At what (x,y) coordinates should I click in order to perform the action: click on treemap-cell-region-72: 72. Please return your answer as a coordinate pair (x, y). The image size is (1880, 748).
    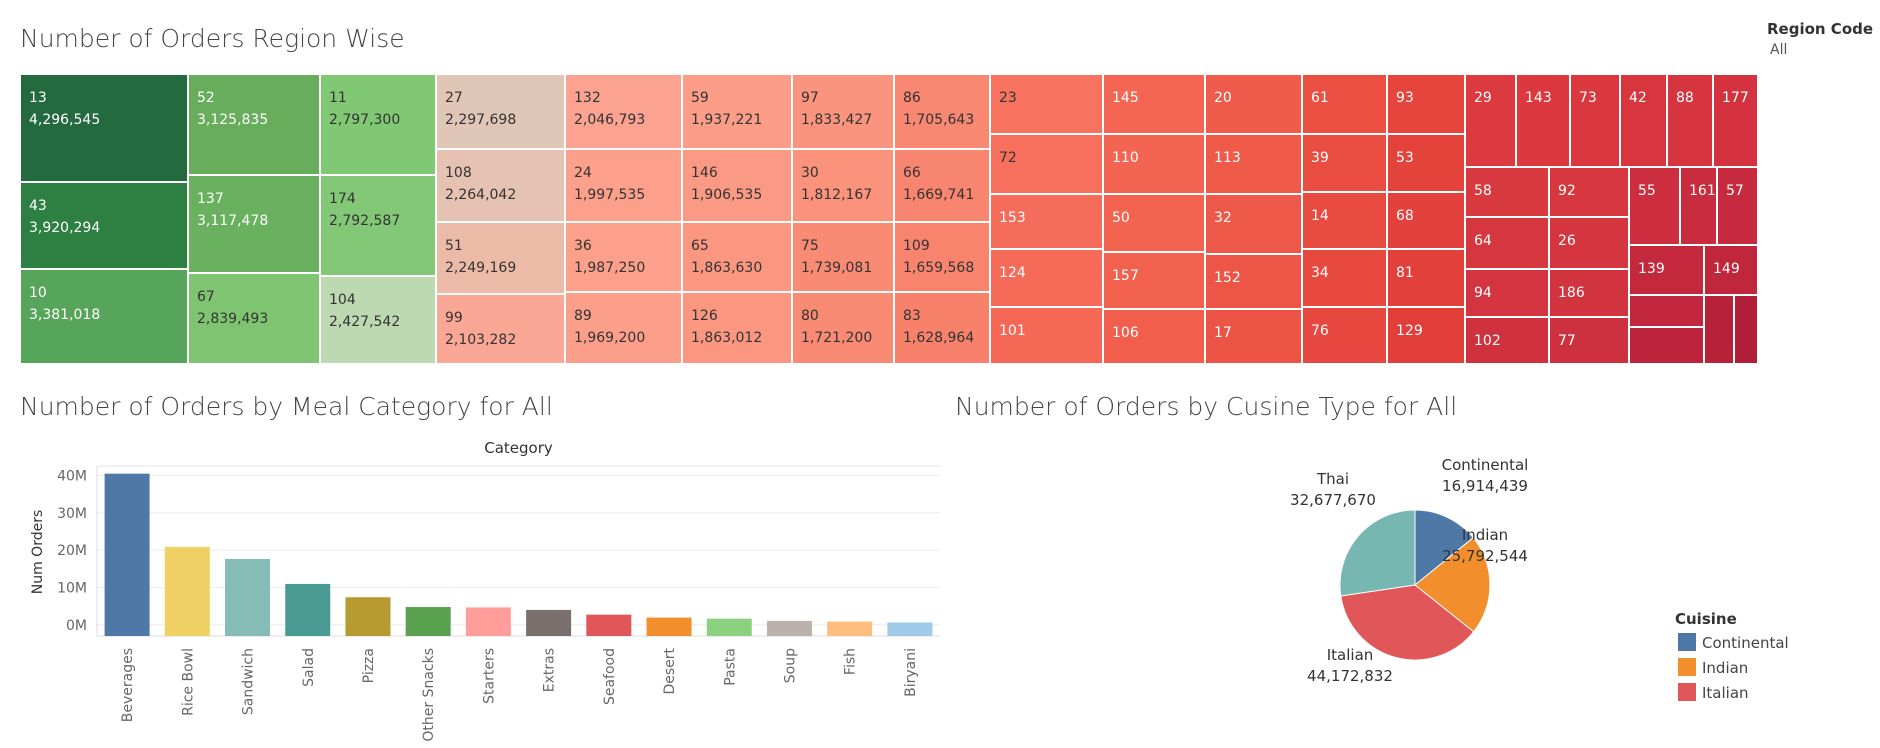
    Looking at the image, I should click on (1046, 164).